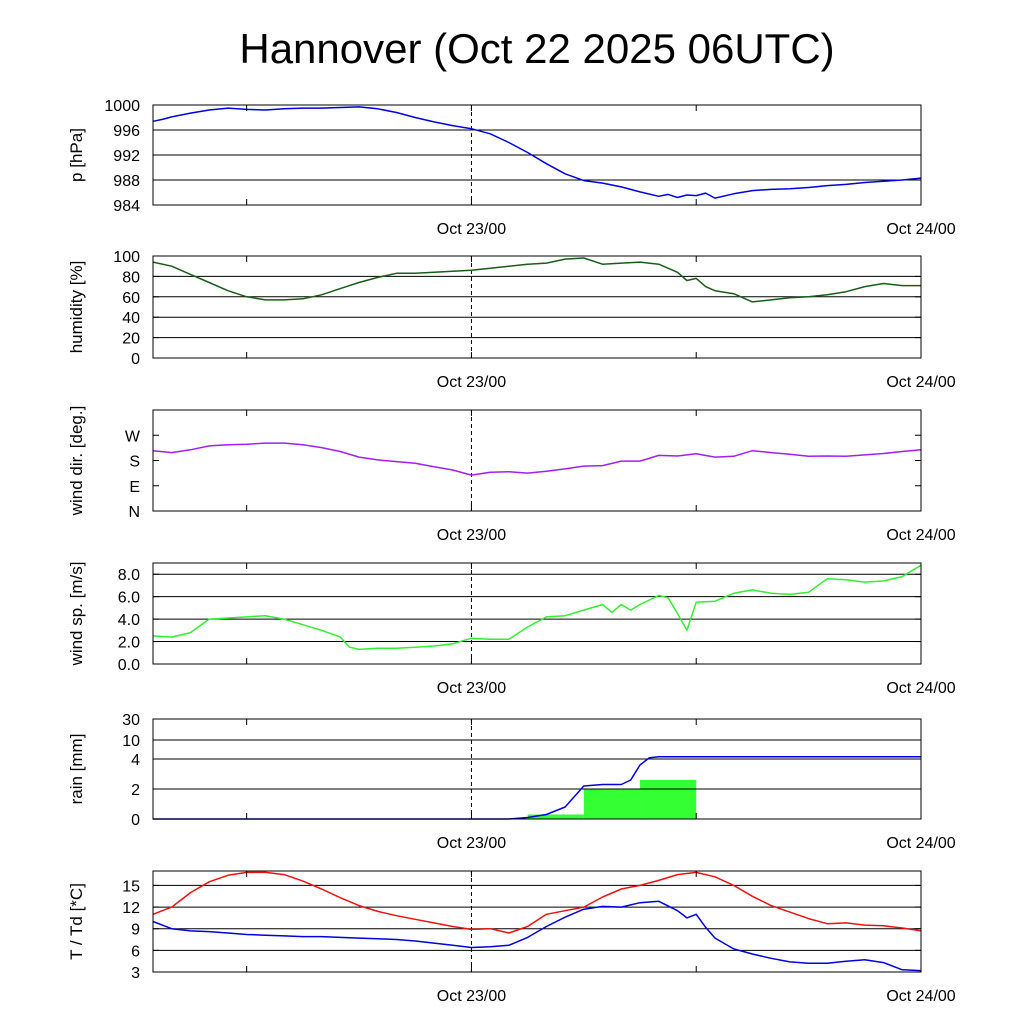 Image resolution: width=1024 pixels, height=1024 pixels. Describe the element at coordinates (131, 741) in the screenshot. I see `y-tick-label: 10` at that location.